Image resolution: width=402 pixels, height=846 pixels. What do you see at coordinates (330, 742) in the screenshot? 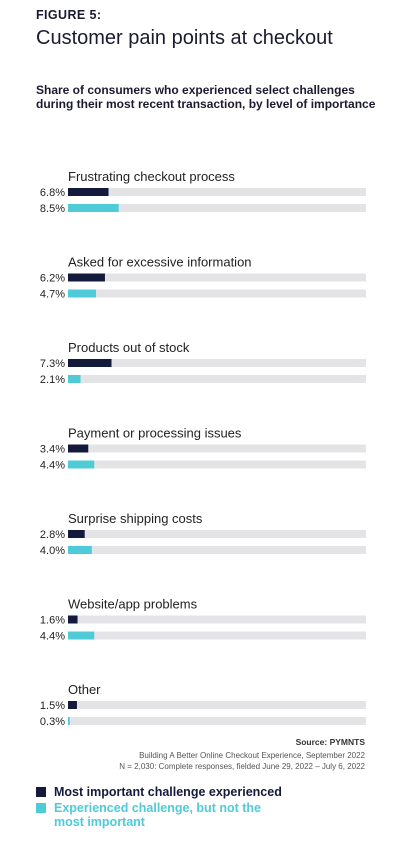
I see `source-credit: Source: PYMNTS` at bounding box center [330, 742].